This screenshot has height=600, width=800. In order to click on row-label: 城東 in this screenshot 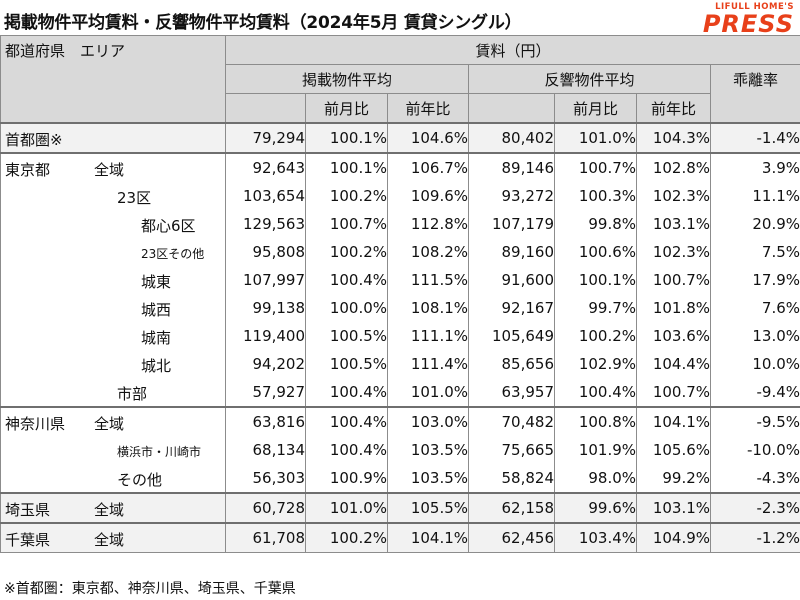, I will do `click(113, 280)`.